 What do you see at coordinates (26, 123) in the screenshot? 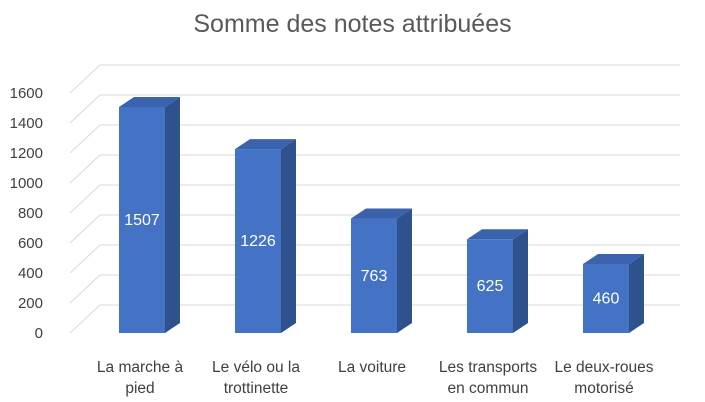
I see `y-tick-label: 1400` at bounding box center [26, 123].